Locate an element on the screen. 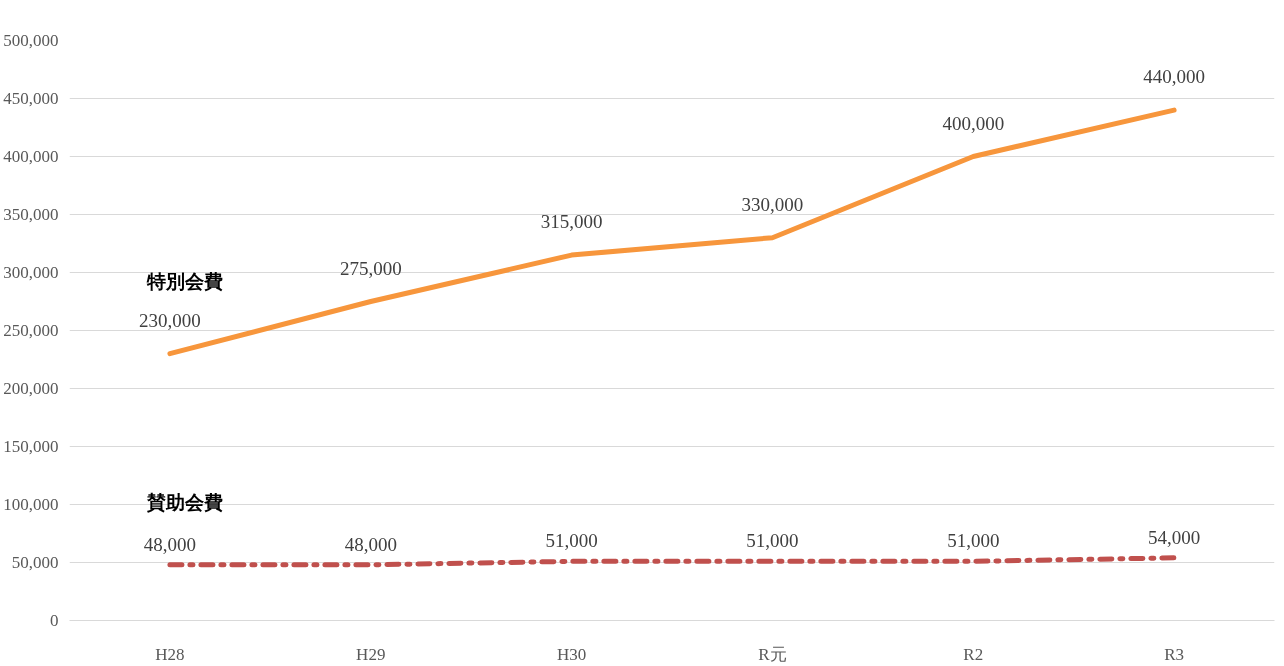 The height and width of the screenshot is (666, 1284). text: 特別会費 is located at coordinates (184, 280).